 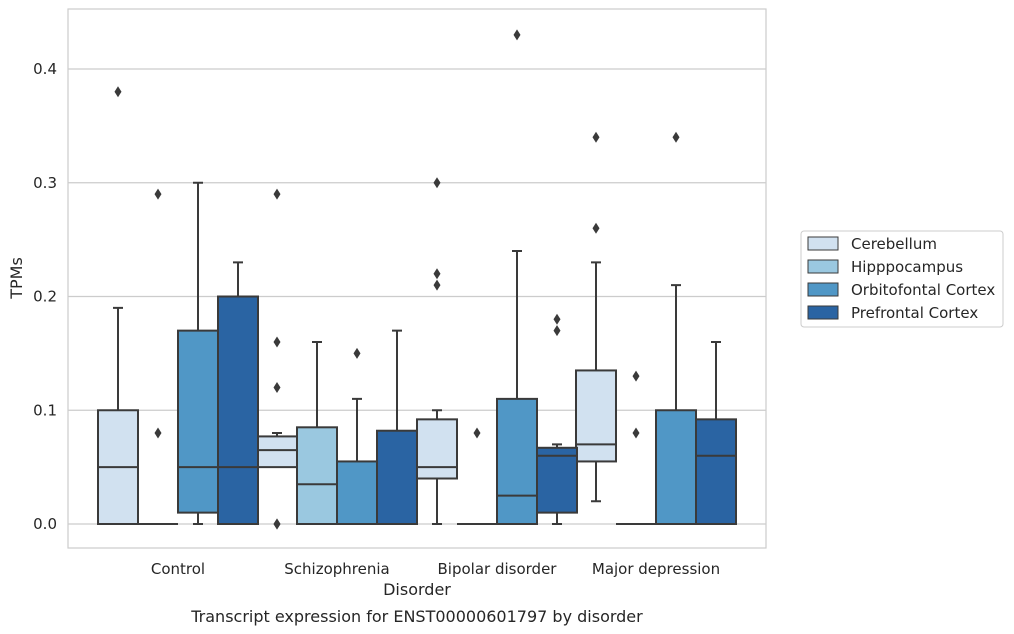 What do you see at coordinates (907, 267) in the screenshot?
I see `legend-label: Hipppocampus` at bounding box center [907, 267].